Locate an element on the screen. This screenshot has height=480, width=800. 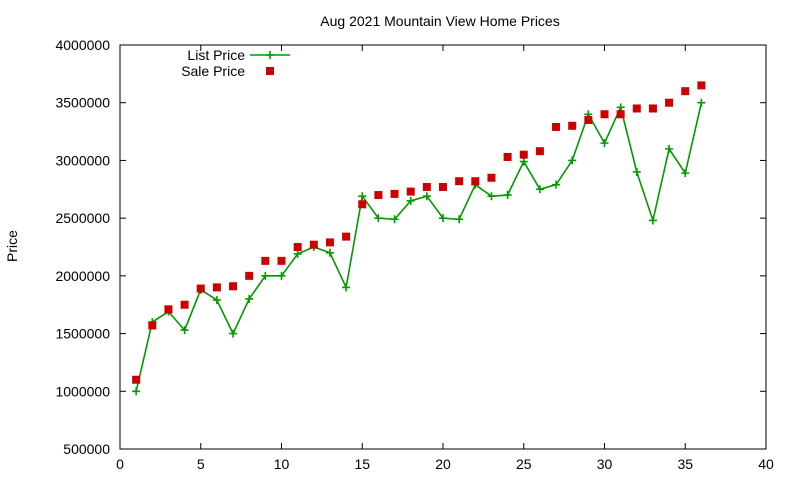
y-tick-label: 2500000 is located at coordinates (82, 218).